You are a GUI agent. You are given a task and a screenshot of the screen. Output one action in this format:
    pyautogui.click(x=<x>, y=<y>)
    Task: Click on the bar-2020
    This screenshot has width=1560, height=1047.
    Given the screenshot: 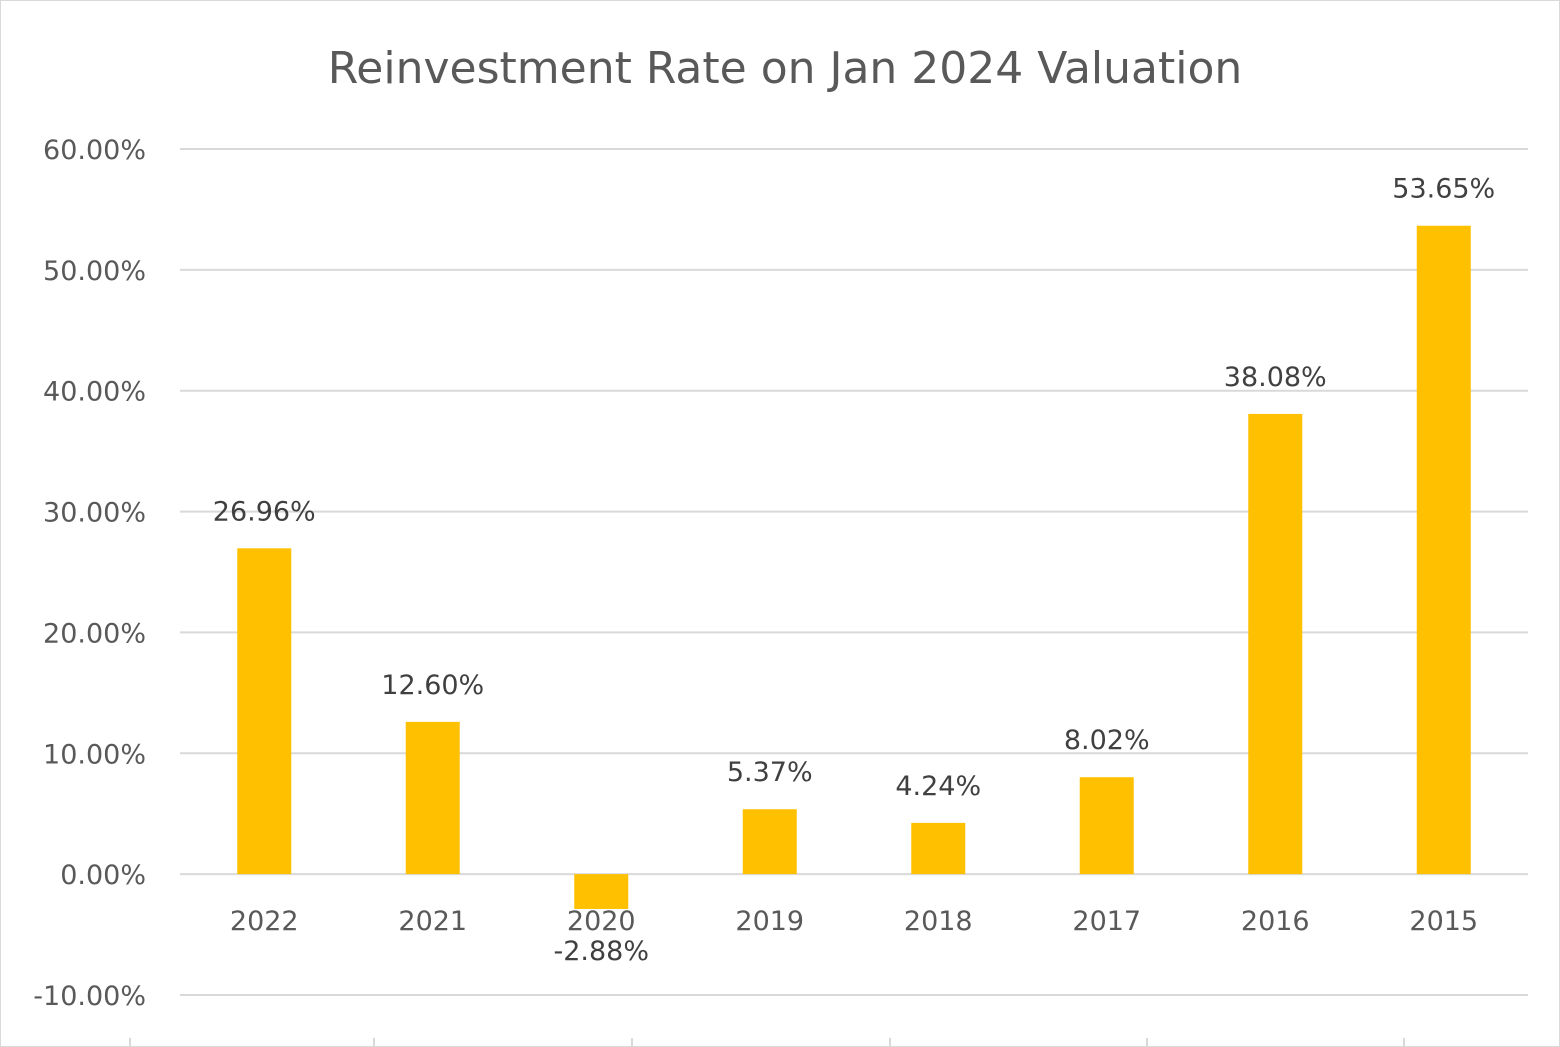 What is the action you would take?
    pyautogui.click(x=601, y=891)
    